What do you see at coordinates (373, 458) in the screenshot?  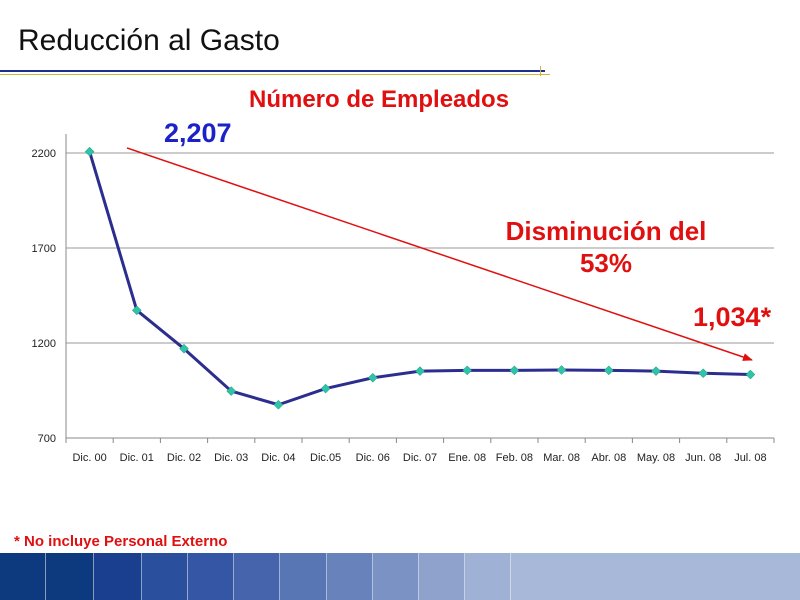 I see `x-tick-label: Dic. 06` at bounding box center [373, 458].